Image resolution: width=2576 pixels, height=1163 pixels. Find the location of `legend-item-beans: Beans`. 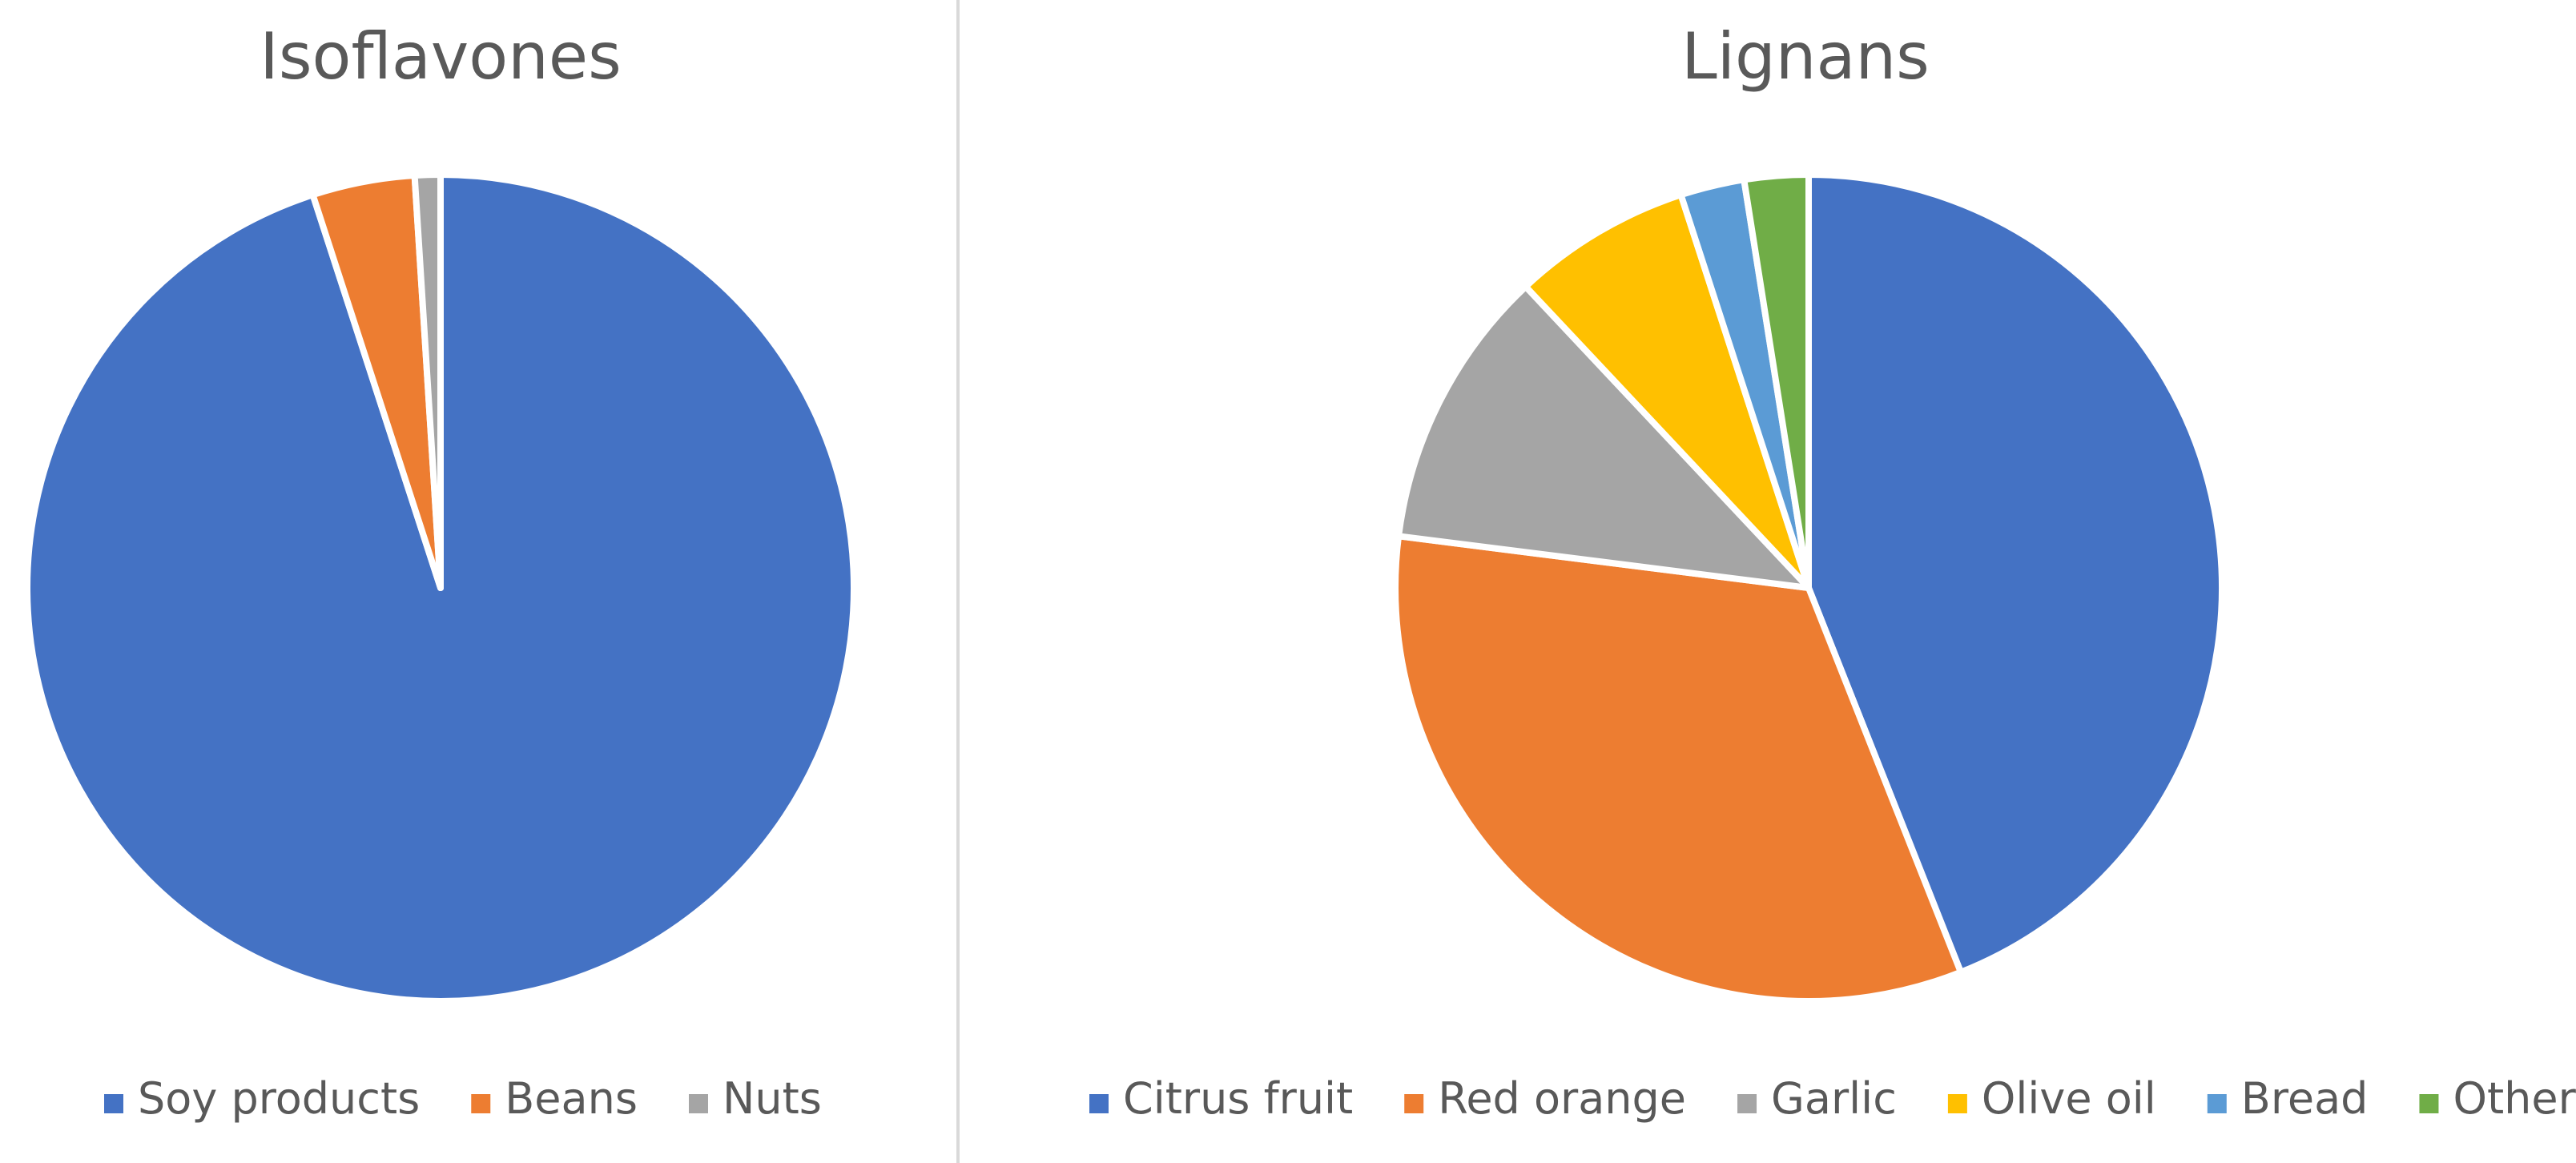

legend-item-beans: Beans is located at coordinates (554, 1098).